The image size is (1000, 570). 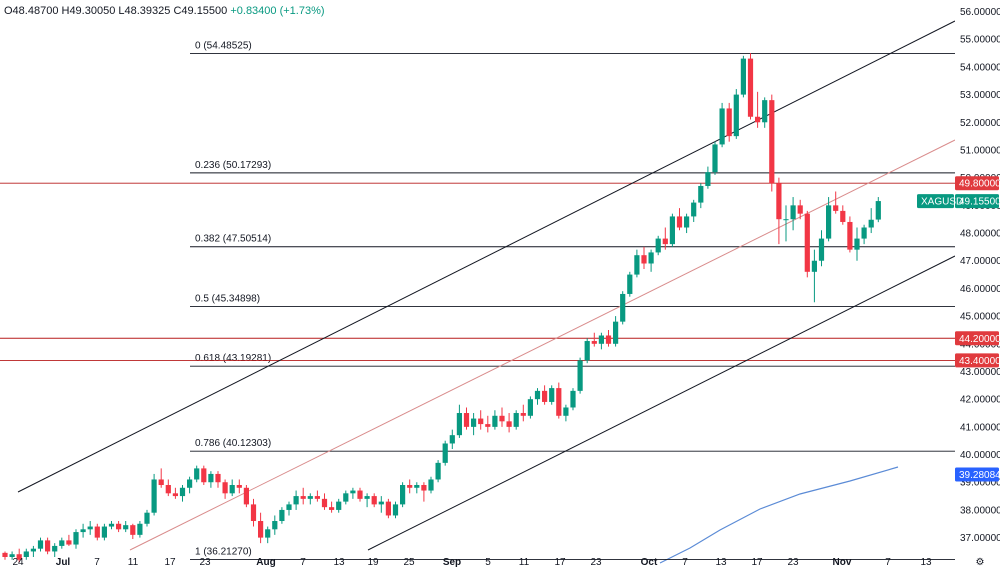 What do you see at coordinates (779, 515) in the screenshot?
I see `average-line-layer` at bounding box center [779, 515].